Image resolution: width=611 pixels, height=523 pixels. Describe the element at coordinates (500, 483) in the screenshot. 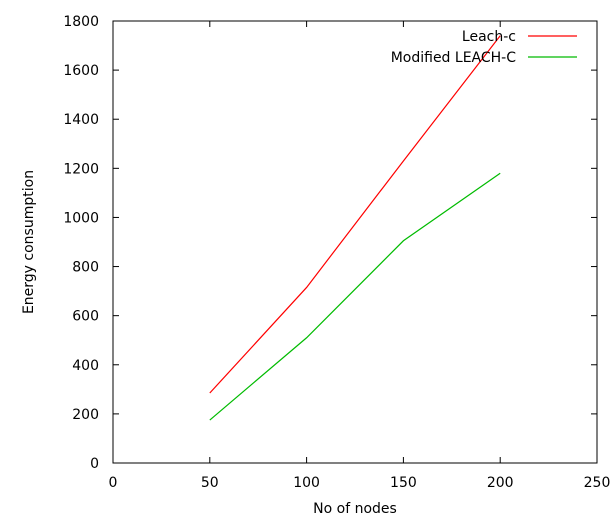

I see `x-tick-label: 200` at that location.